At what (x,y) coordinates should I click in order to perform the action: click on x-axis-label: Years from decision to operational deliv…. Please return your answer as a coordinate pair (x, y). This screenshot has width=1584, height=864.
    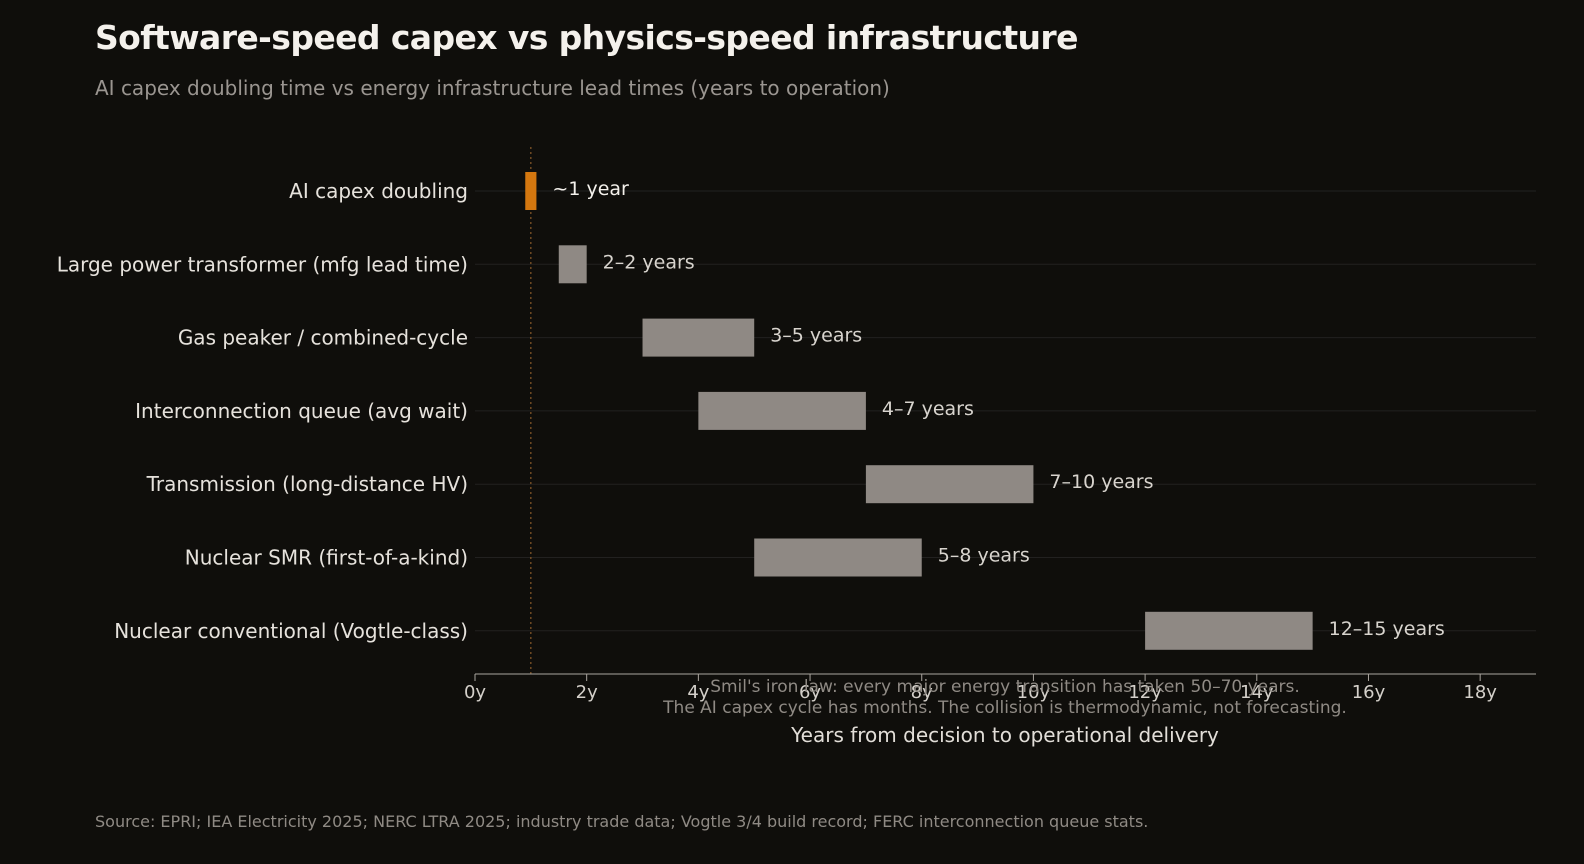
    Looking at the image, I should click on (1004, 735).